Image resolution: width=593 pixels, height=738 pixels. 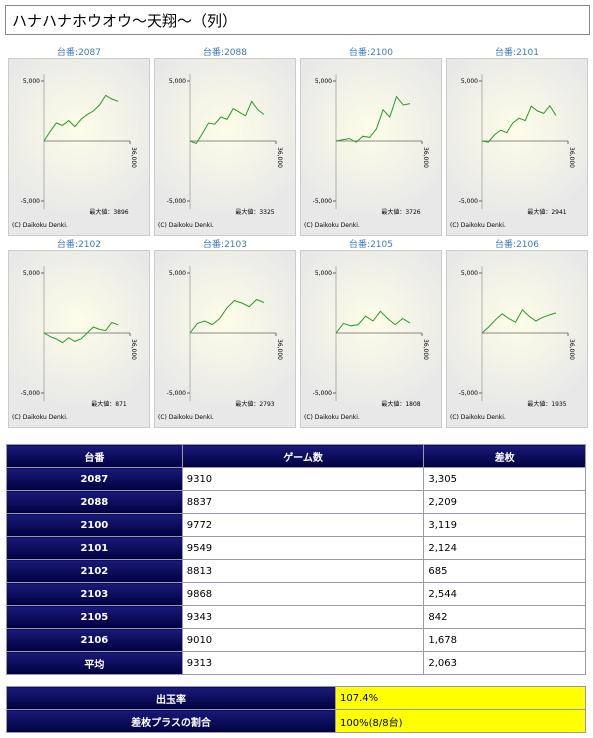 What do you see at coordinates (517, 53) in the screenshot?
I see `chart-label: 台番:2101` at bounding box center [517, 53].